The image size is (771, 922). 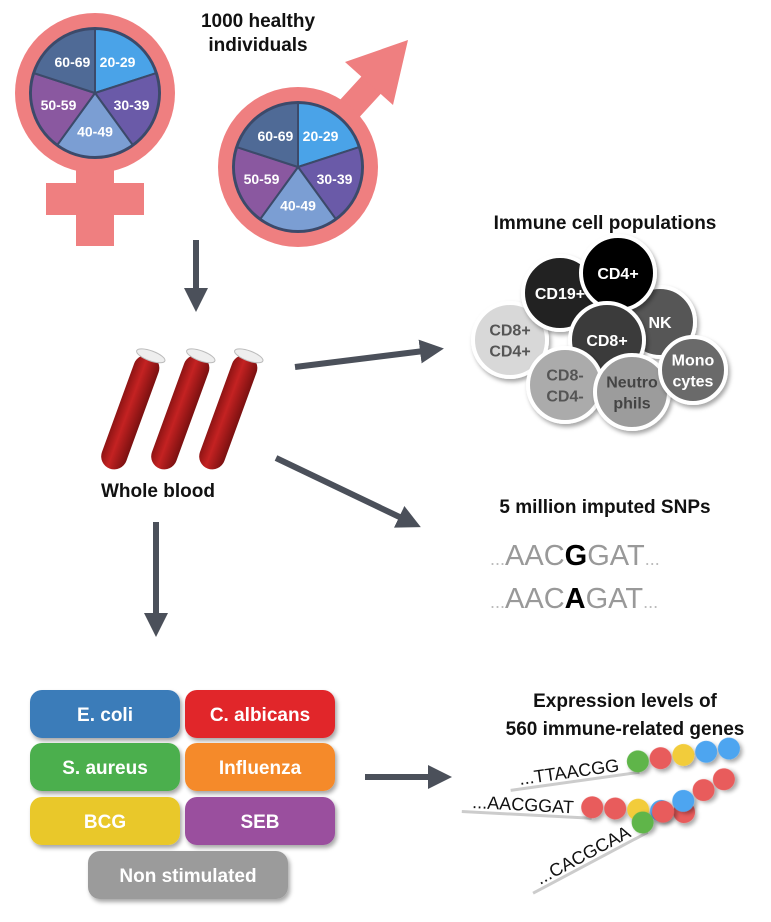 I want to click on stimulus-c-albicans: C. albicans, so click(x=260, y=714).